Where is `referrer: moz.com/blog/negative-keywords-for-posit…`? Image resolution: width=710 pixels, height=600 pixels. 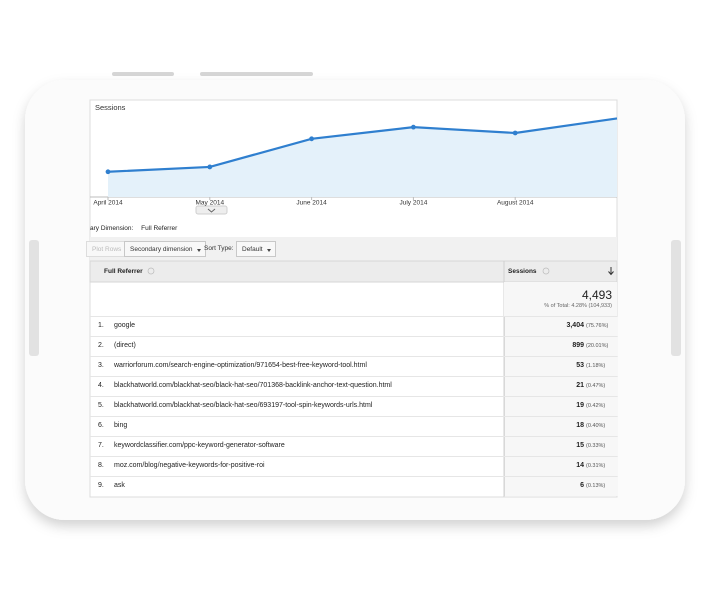
referrer: moz.com/blog/negative-keywords-for-posit… is located at coordinates (189, 465).